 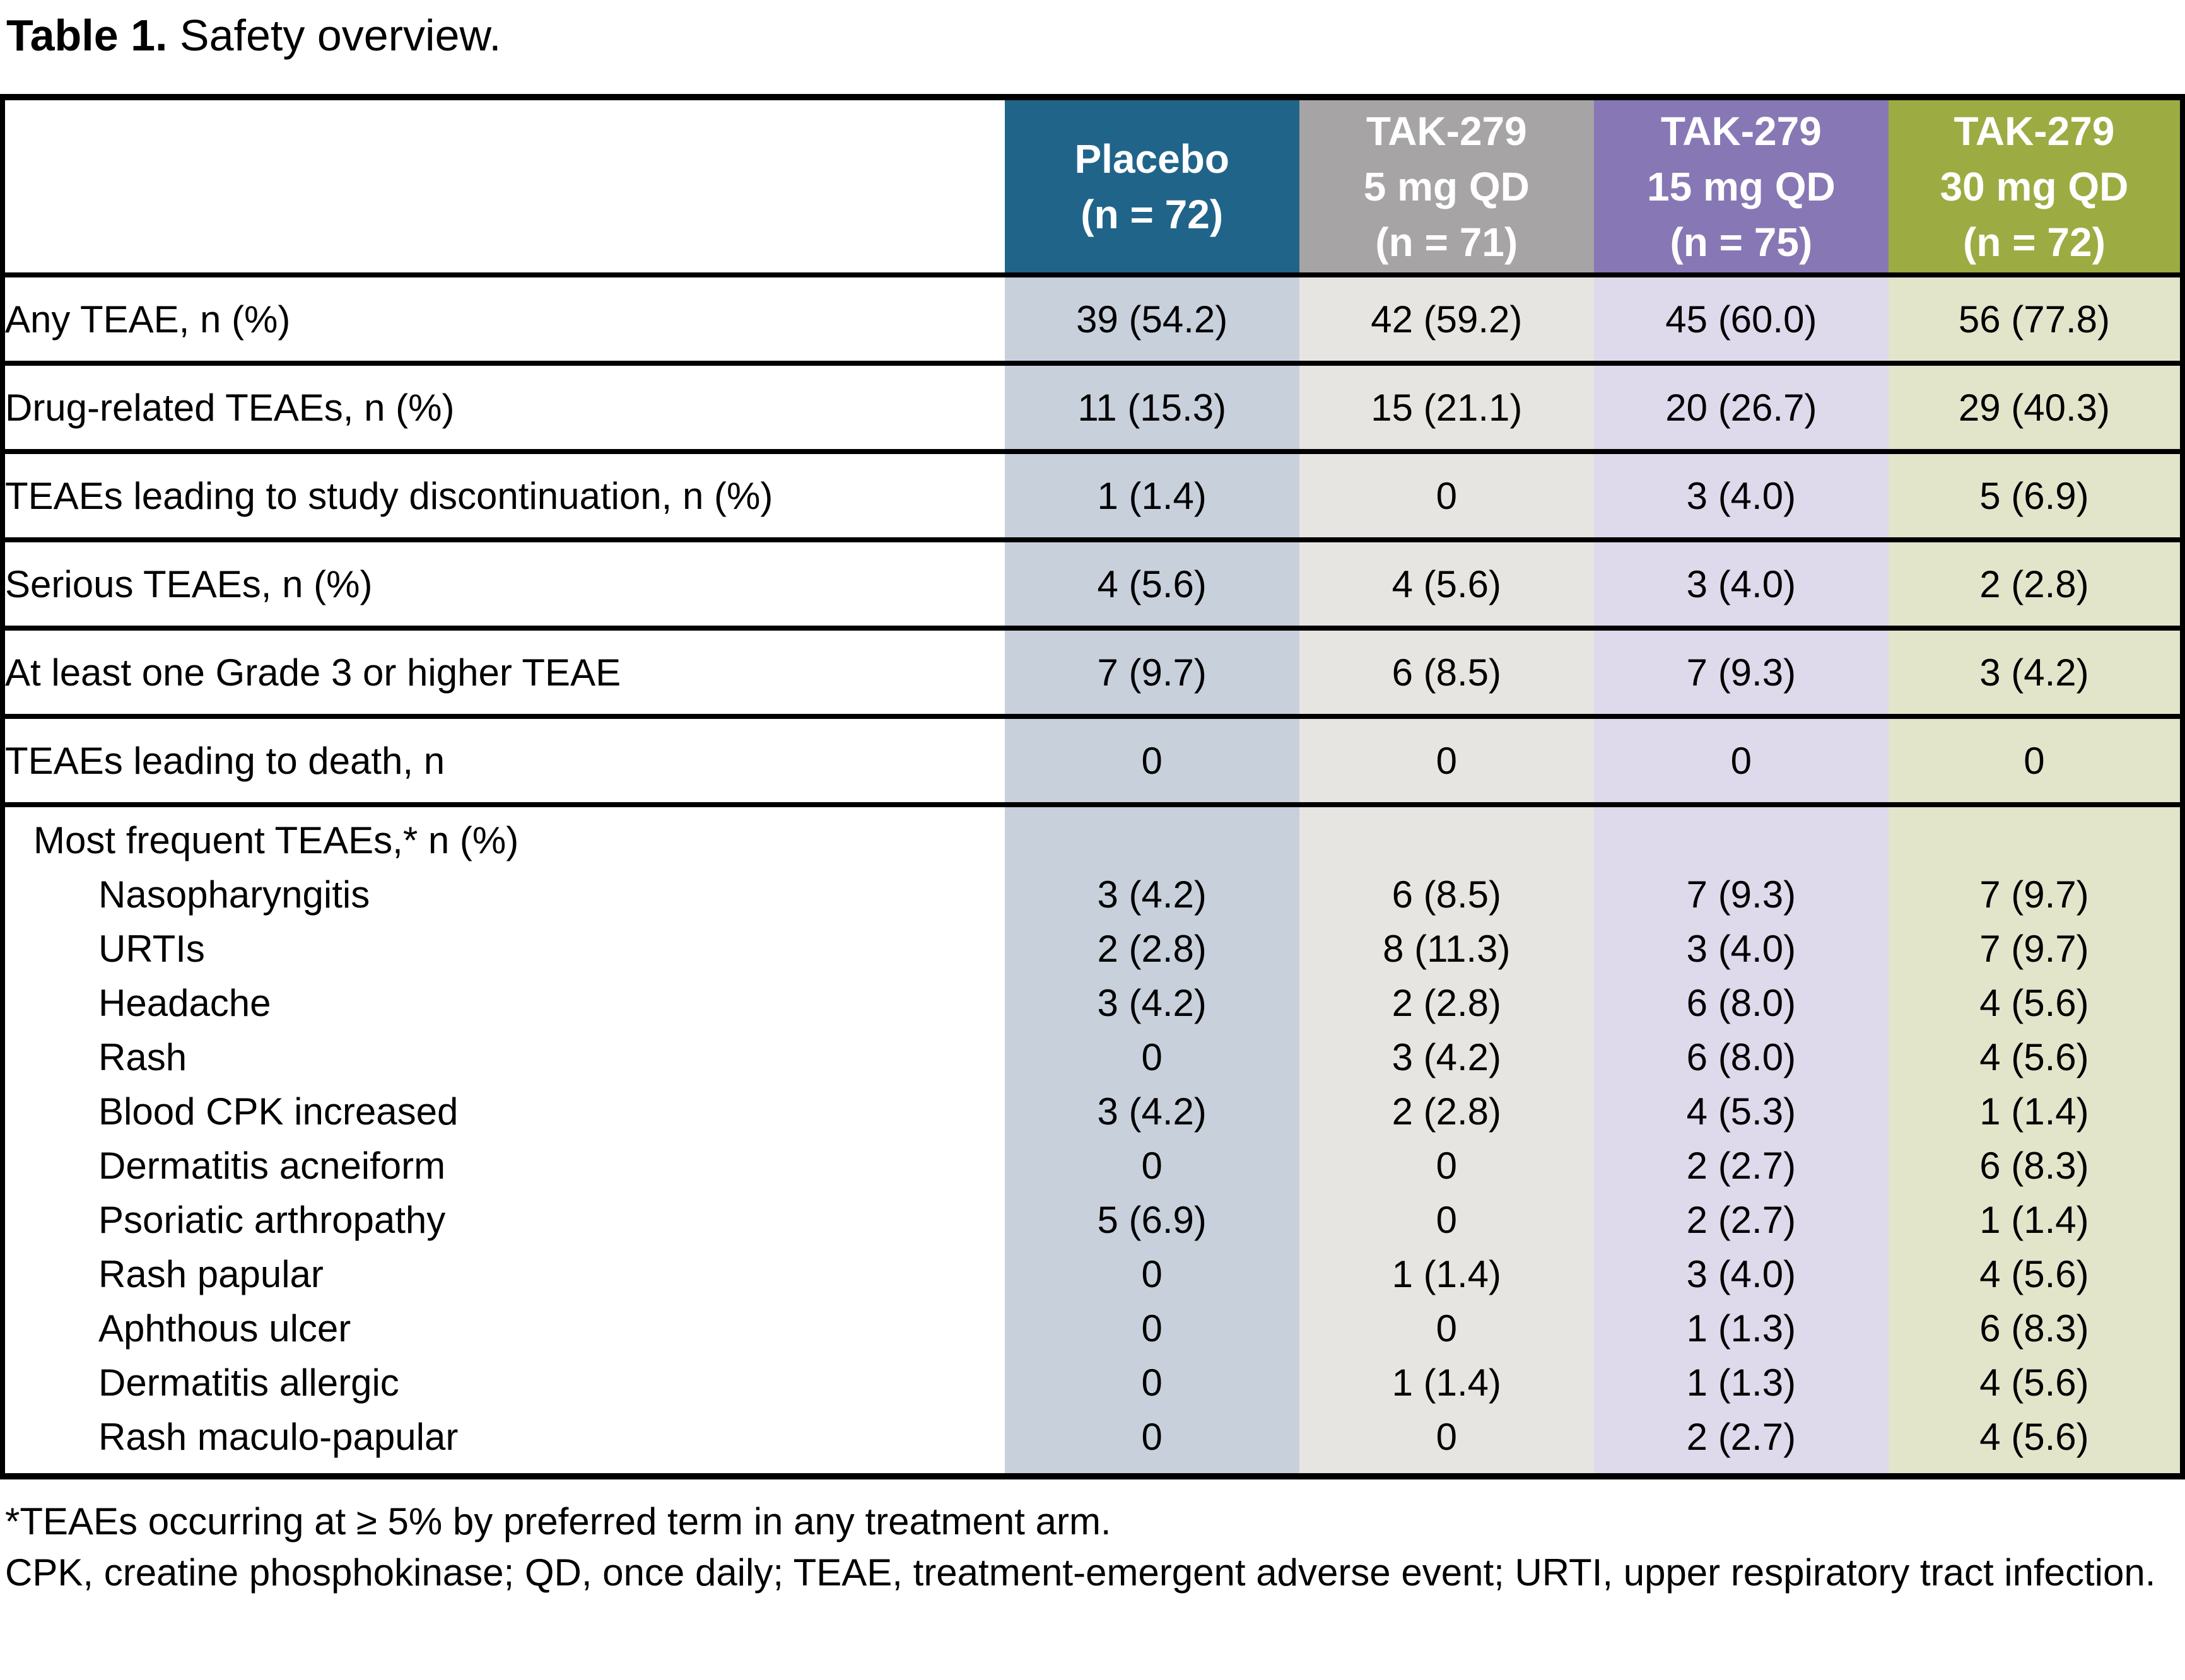 What do you see at coordinates (234, 894) in the screenshot?
I see `group-item-label: Nasopharyngitis` at bounding box center [234, 894].